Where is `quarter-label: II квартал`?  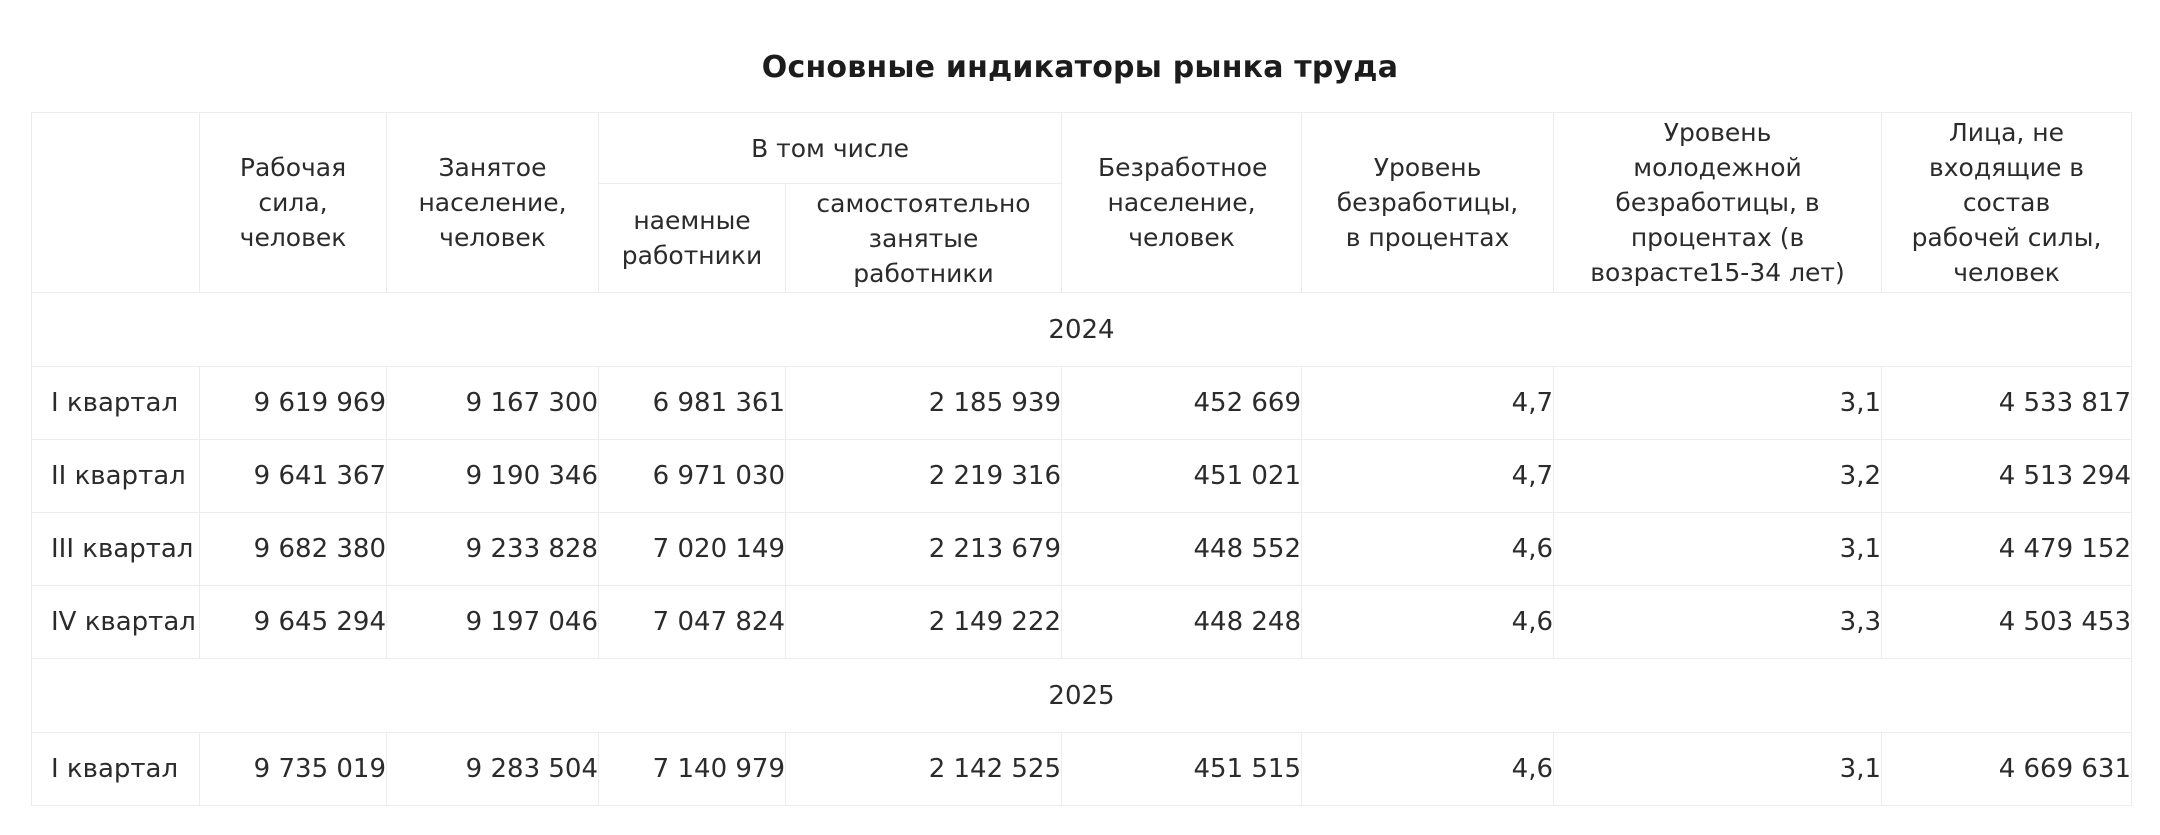 quarter-label: II квартал is located at coordinates (115, 476).